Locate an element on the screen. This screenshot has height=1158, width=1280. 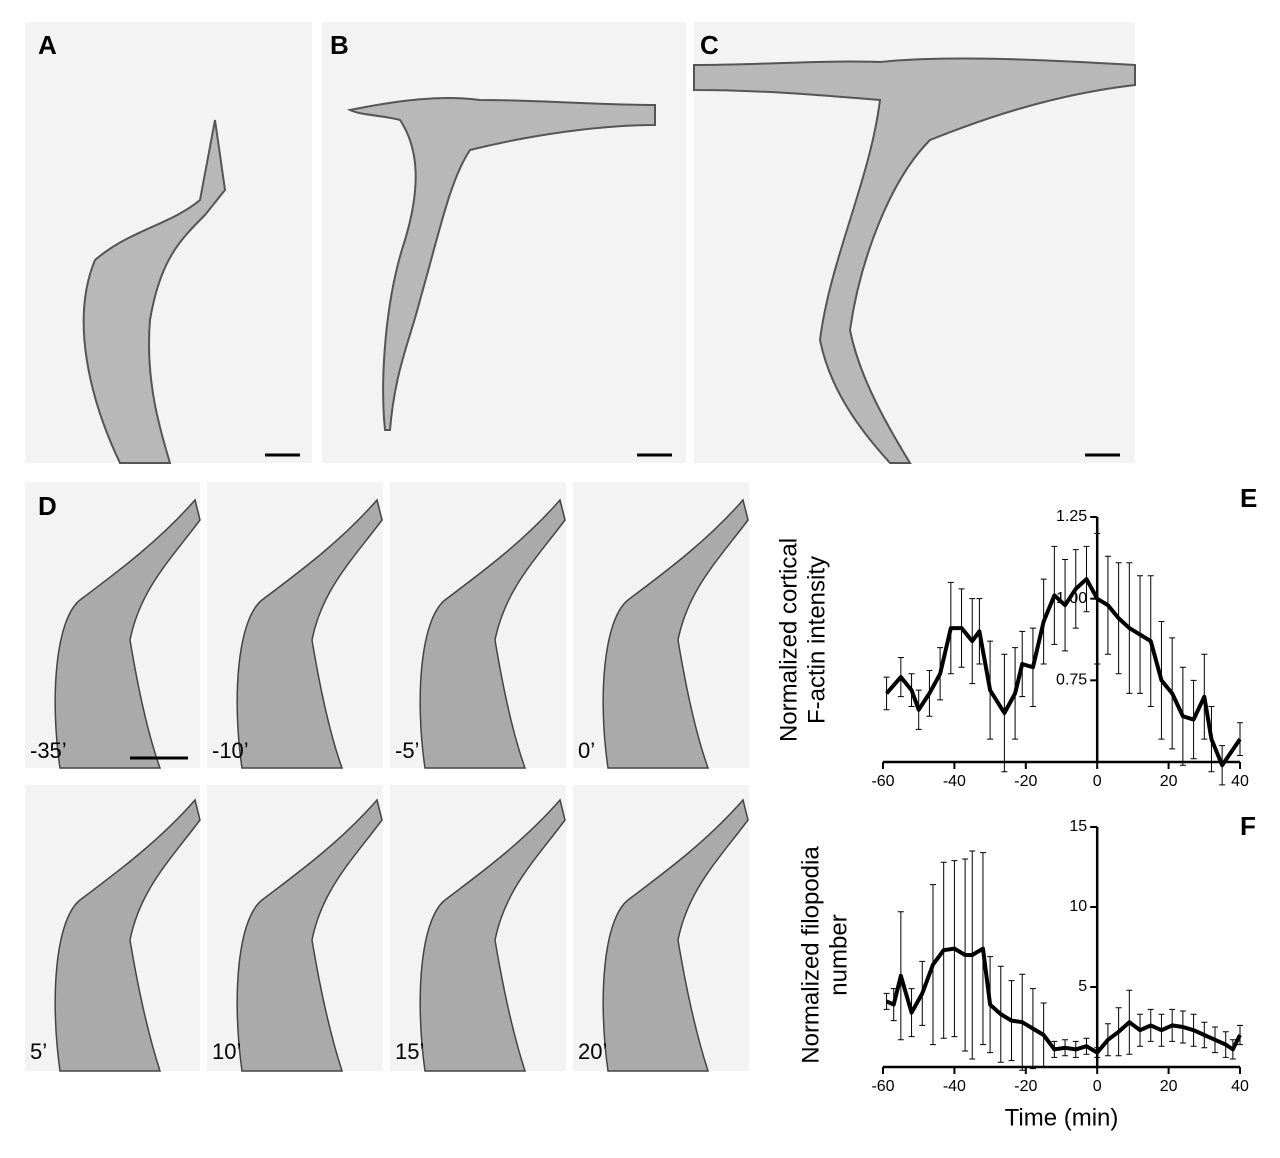
x-axis-label: Time (min) is located at coordinates (1062, 1117).